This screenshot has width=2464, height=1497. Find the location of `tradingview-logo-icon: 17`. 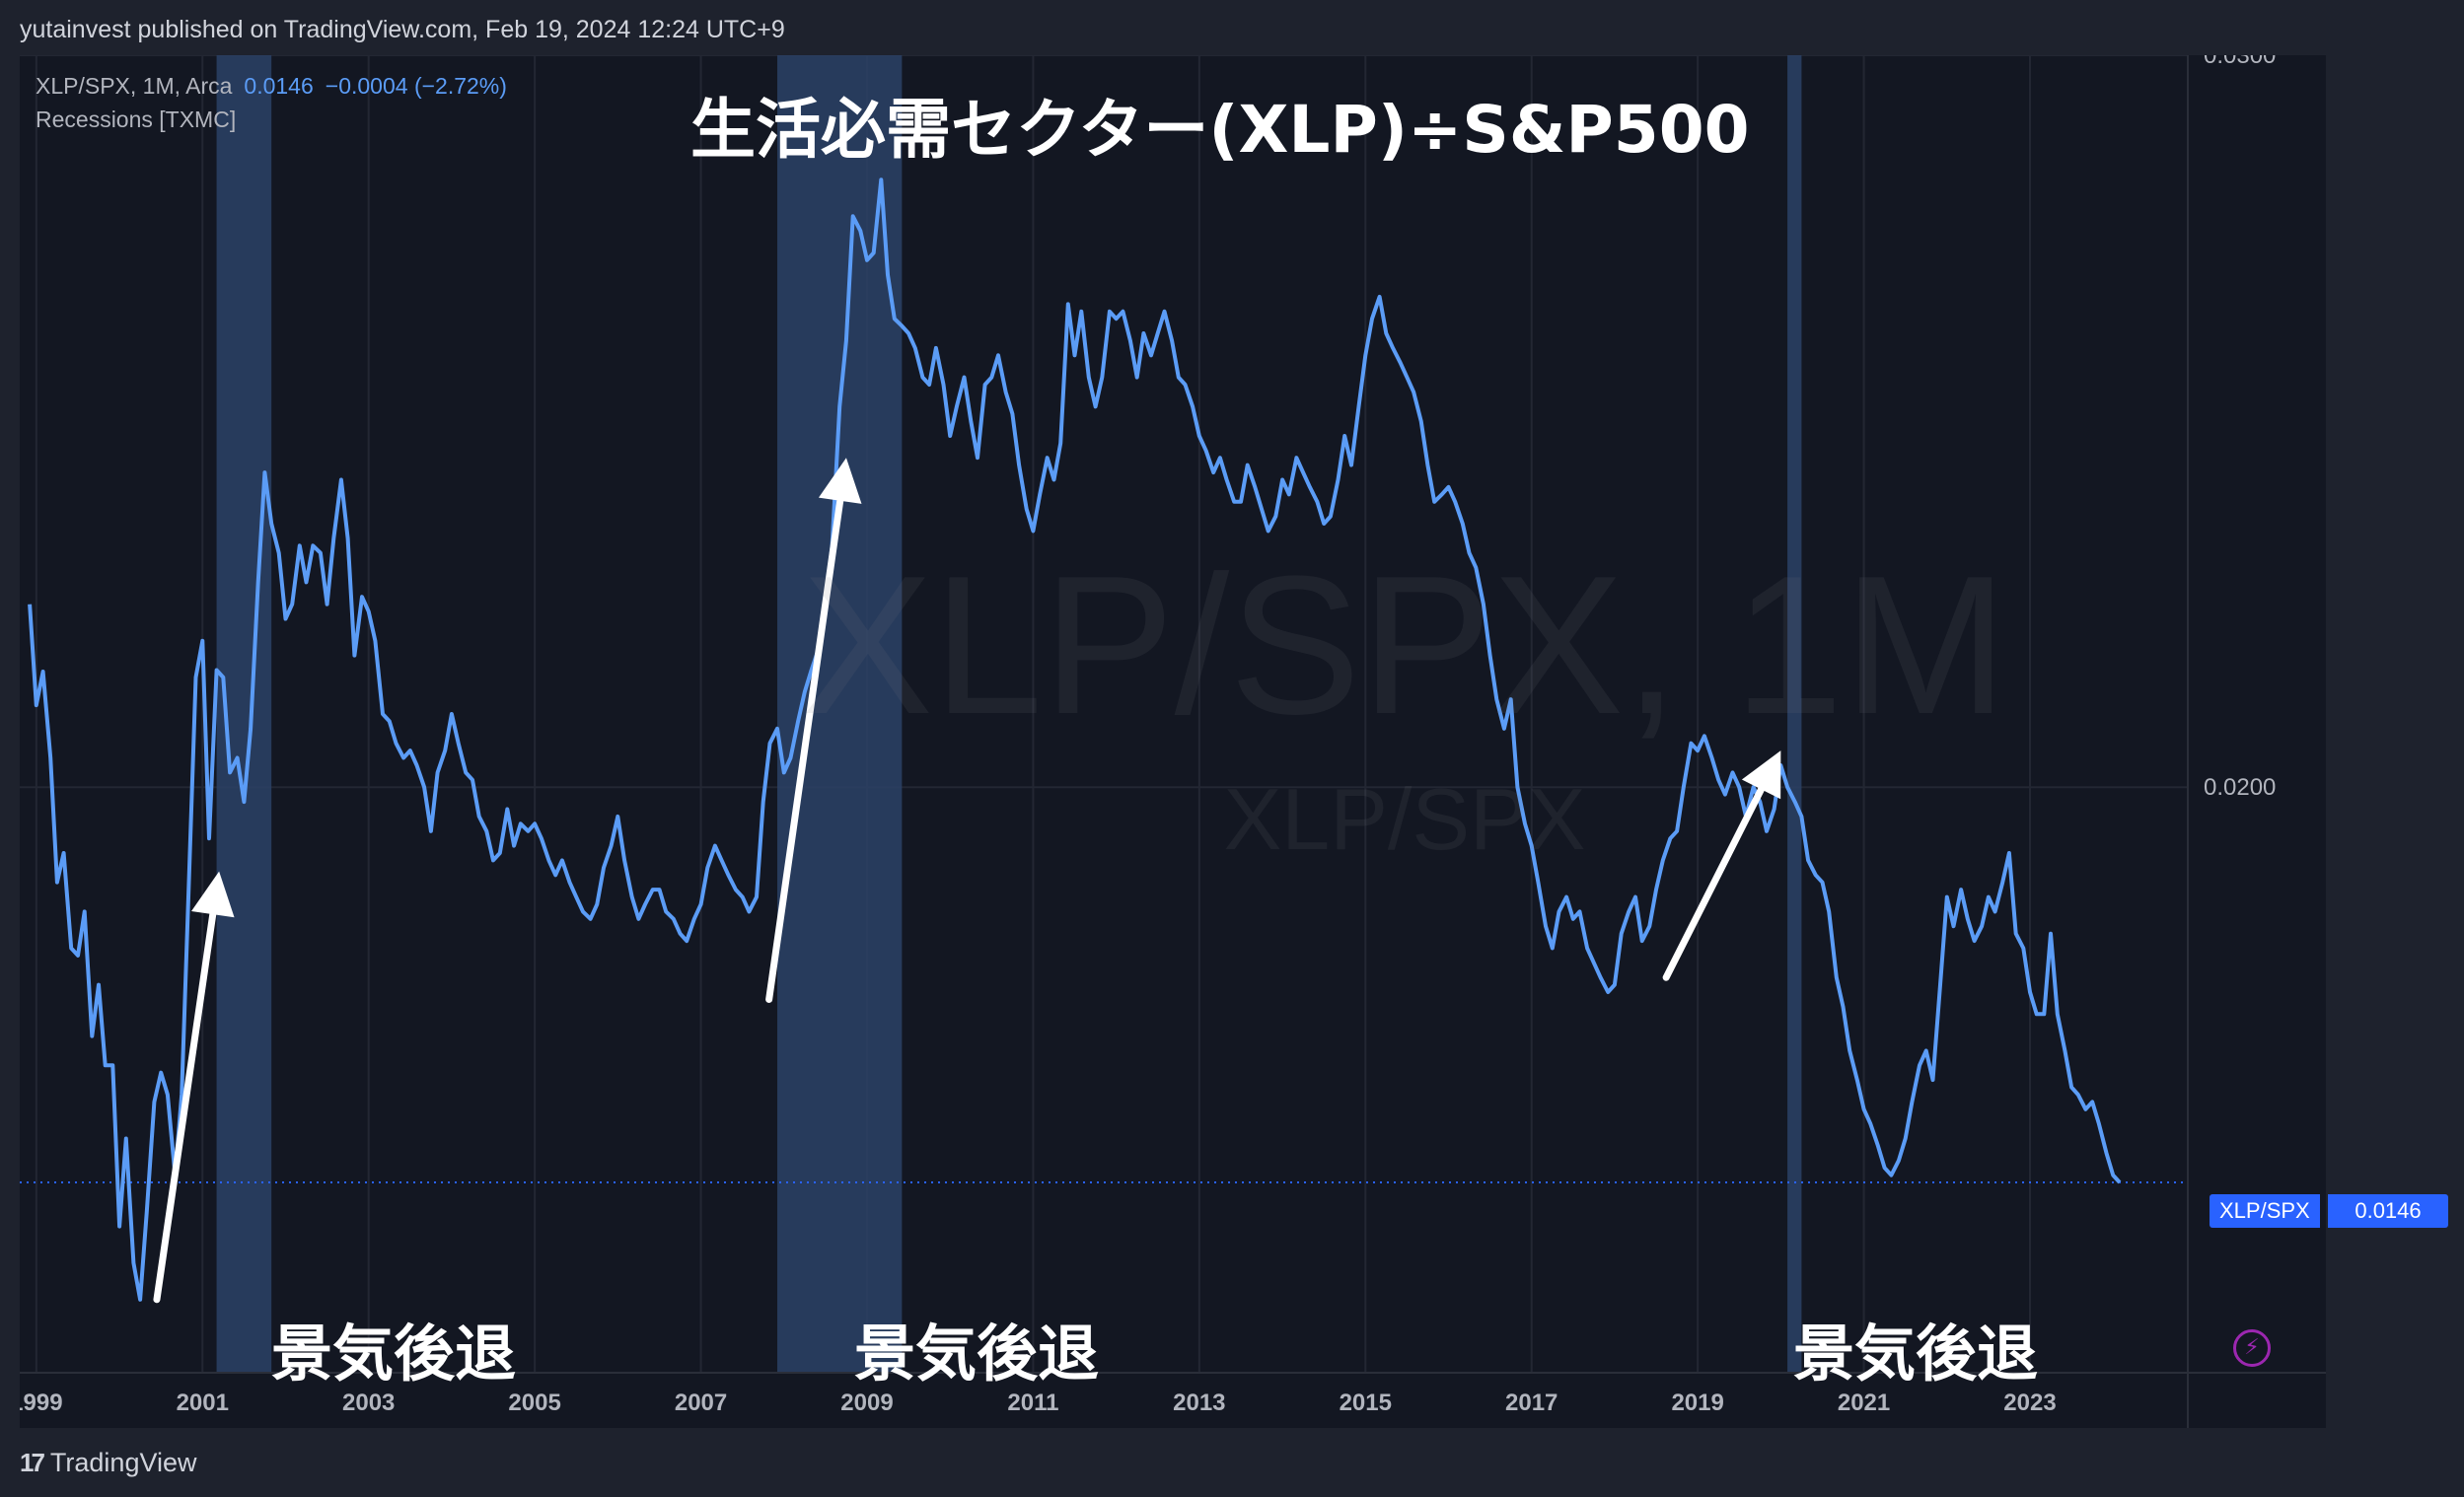

tradingview-logo-icon: 17 is located at coordinates (32, 1462).